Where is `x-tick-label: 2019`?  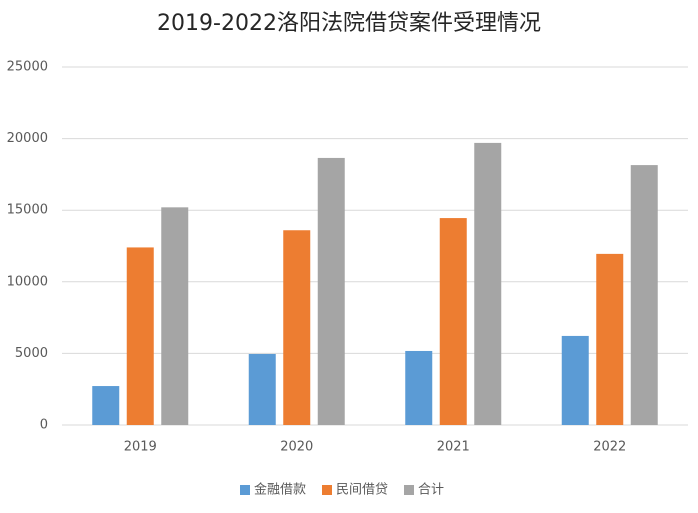
x-tick-label: 2019 is located at coordinates (140, 447).